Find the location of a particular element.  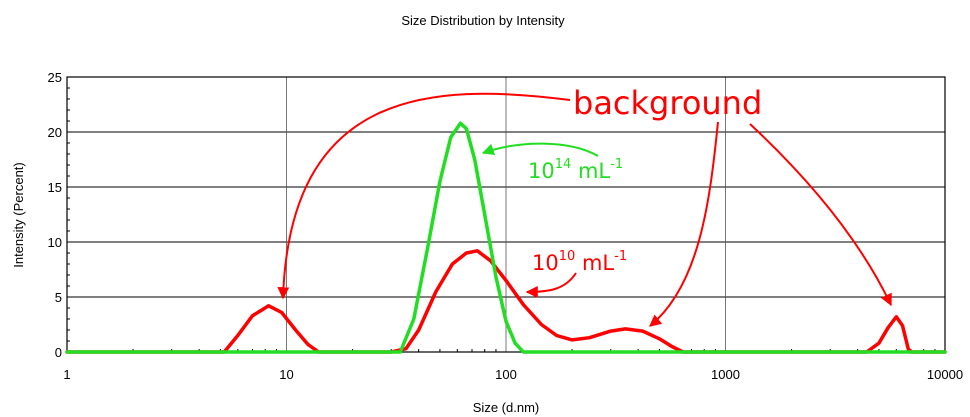

arrow-red-series is located at coordinates (551, 285).